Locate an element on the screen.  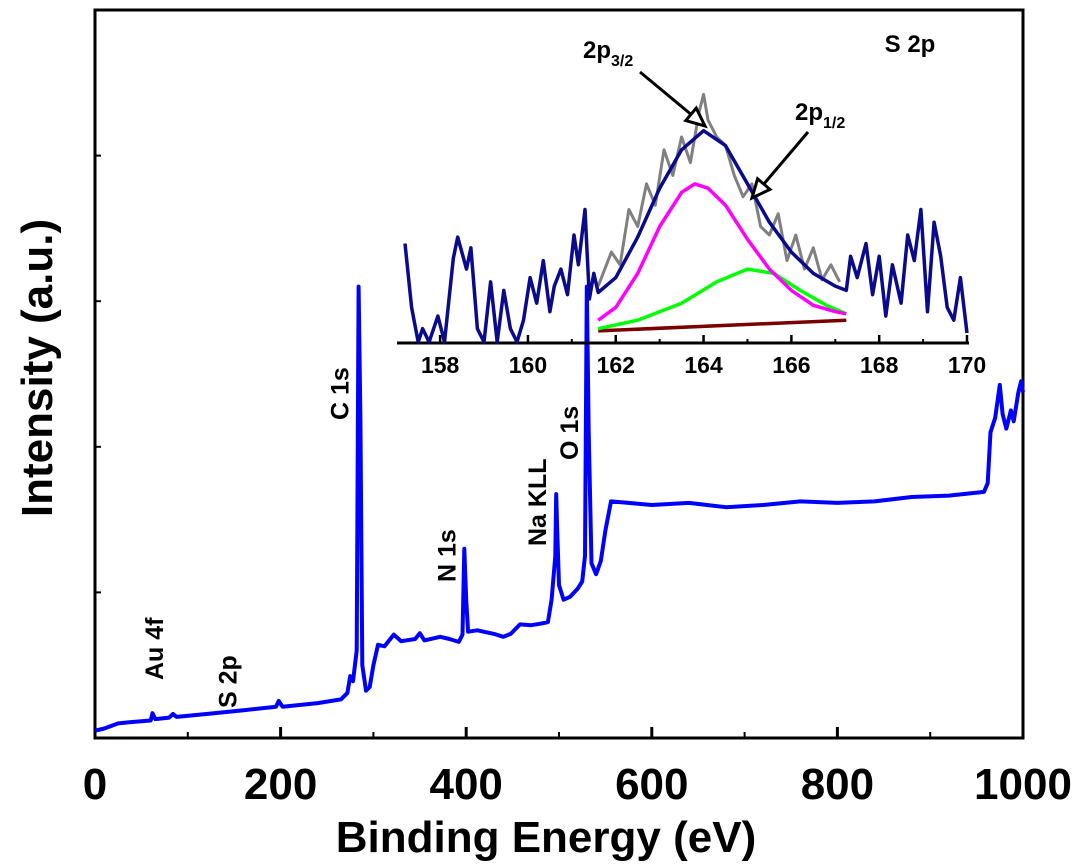
inset-peak-label-subscript: 3/2 is located at coordinates (622, 61).